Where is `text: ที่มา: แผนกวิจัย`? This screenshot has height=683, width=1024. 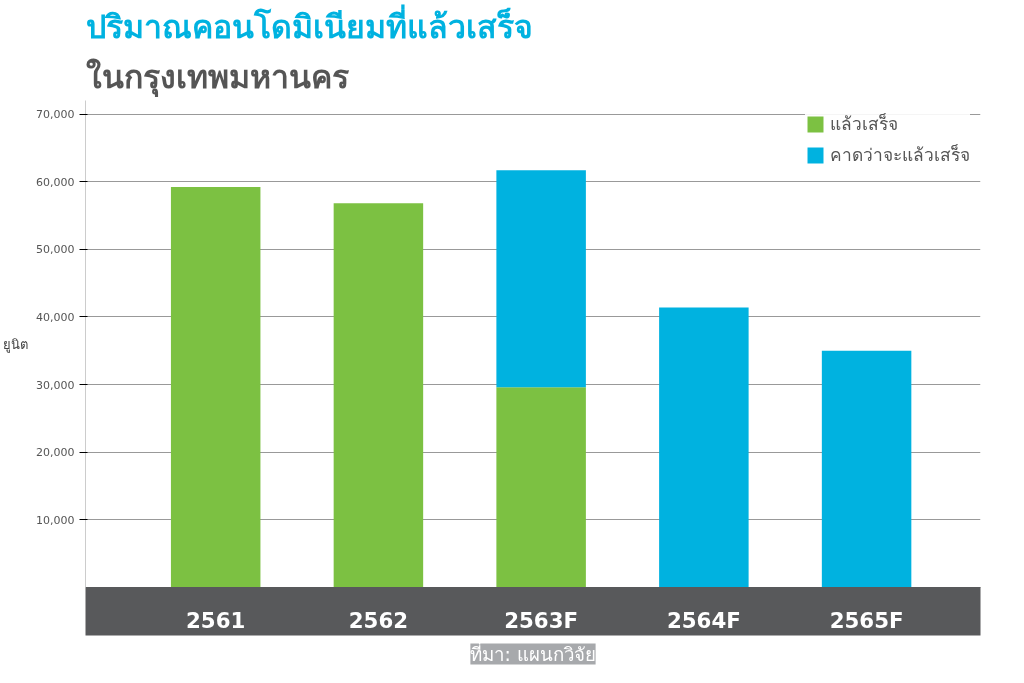 text: ที่มา: แผนกวิจัย is located at coordinates (533, 653).